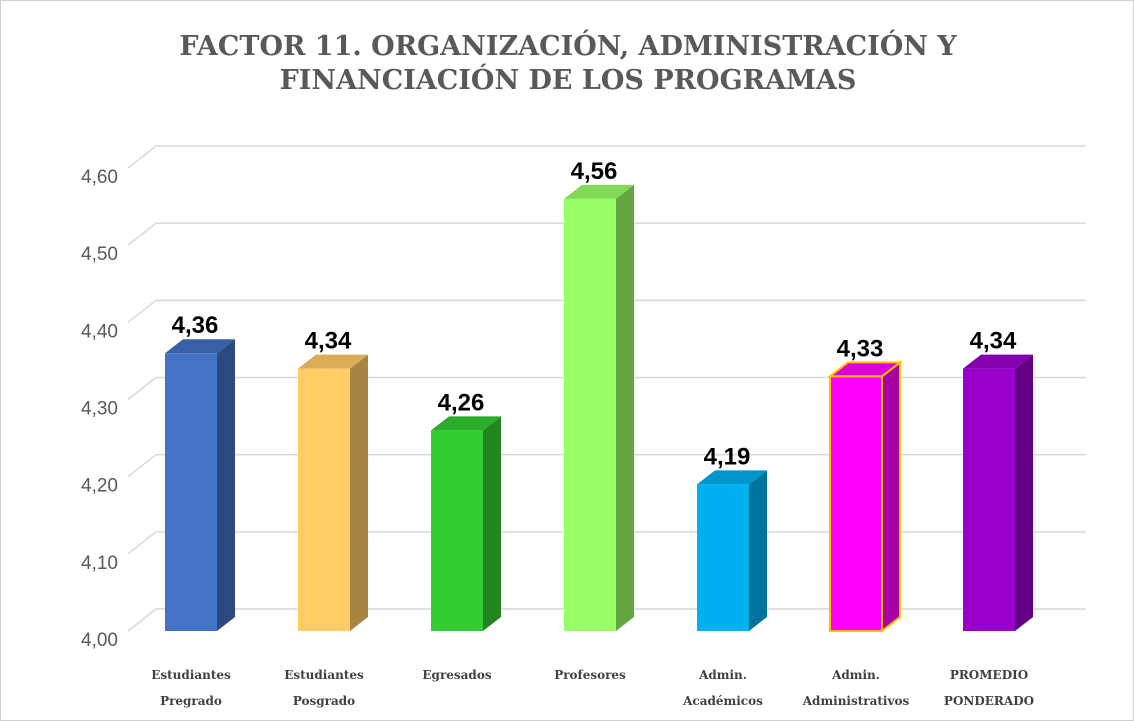 The width and height of the screenshot is (1134, 721). What do you see at coordinates (99, 563) in the screenshot?
I see `y-tick-label: 4,10` at bounding box center [99, 563].